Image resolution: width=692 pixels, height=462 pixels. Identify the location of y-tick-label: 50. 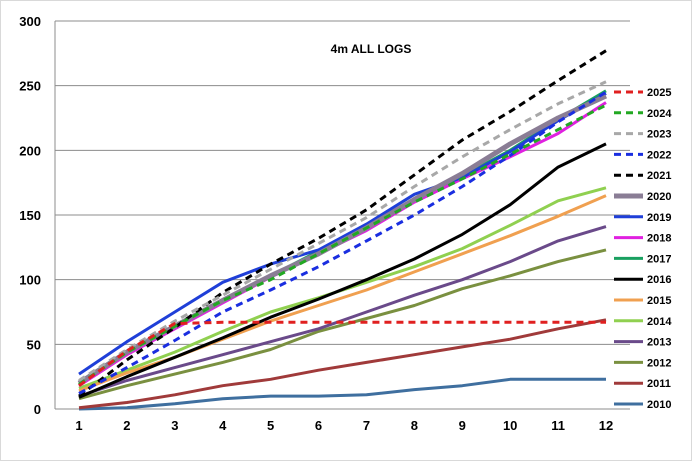
(34, 344).